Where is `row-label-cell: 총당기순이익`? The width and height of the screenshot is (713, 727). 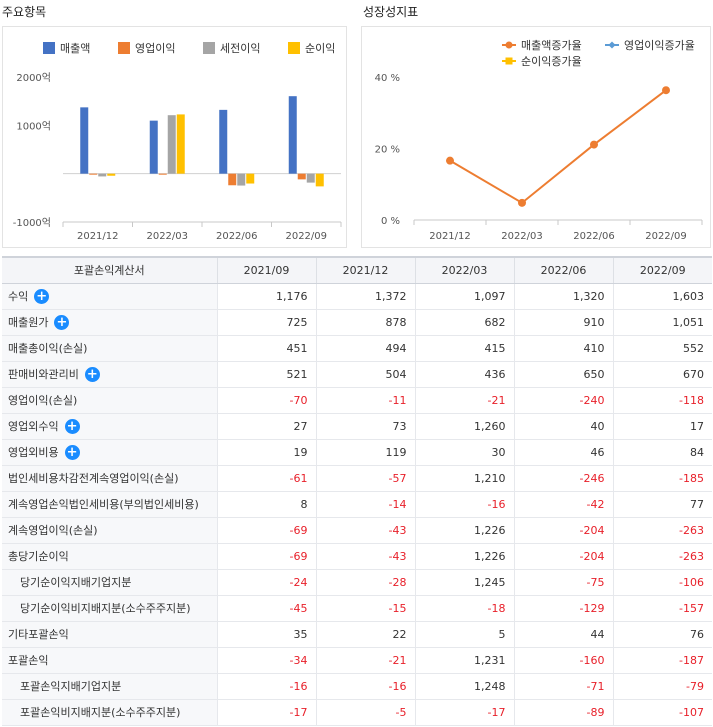
row-label-cell: 총당기순이익 is located at coordinates (109, 556).